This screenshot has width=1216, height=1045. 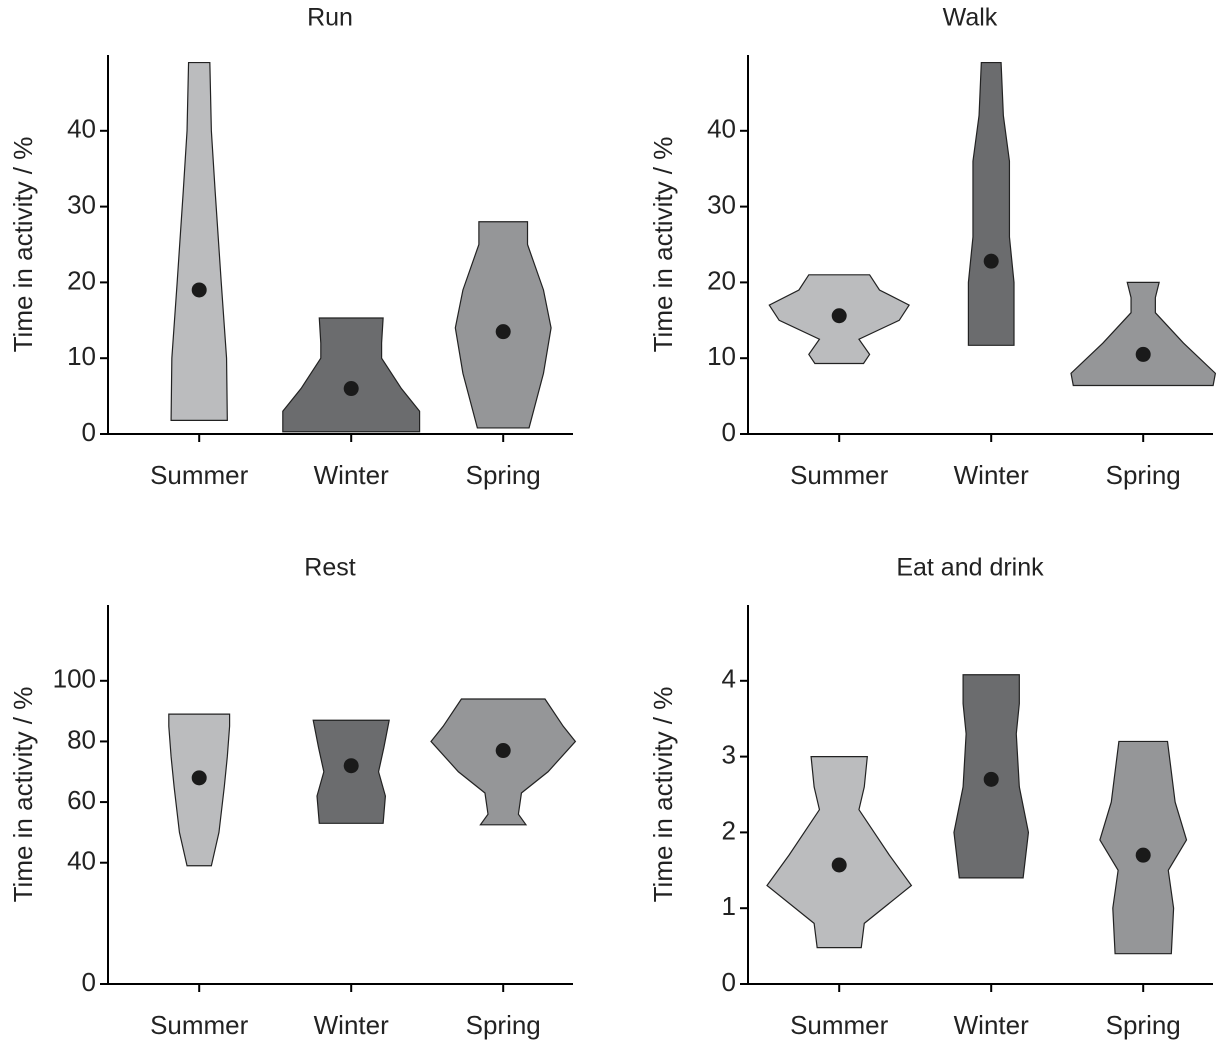 What do you see at coordinates (729, 906) in the screenshot?
I see `y-tick-label: 1` at bounding box center [729, 906].